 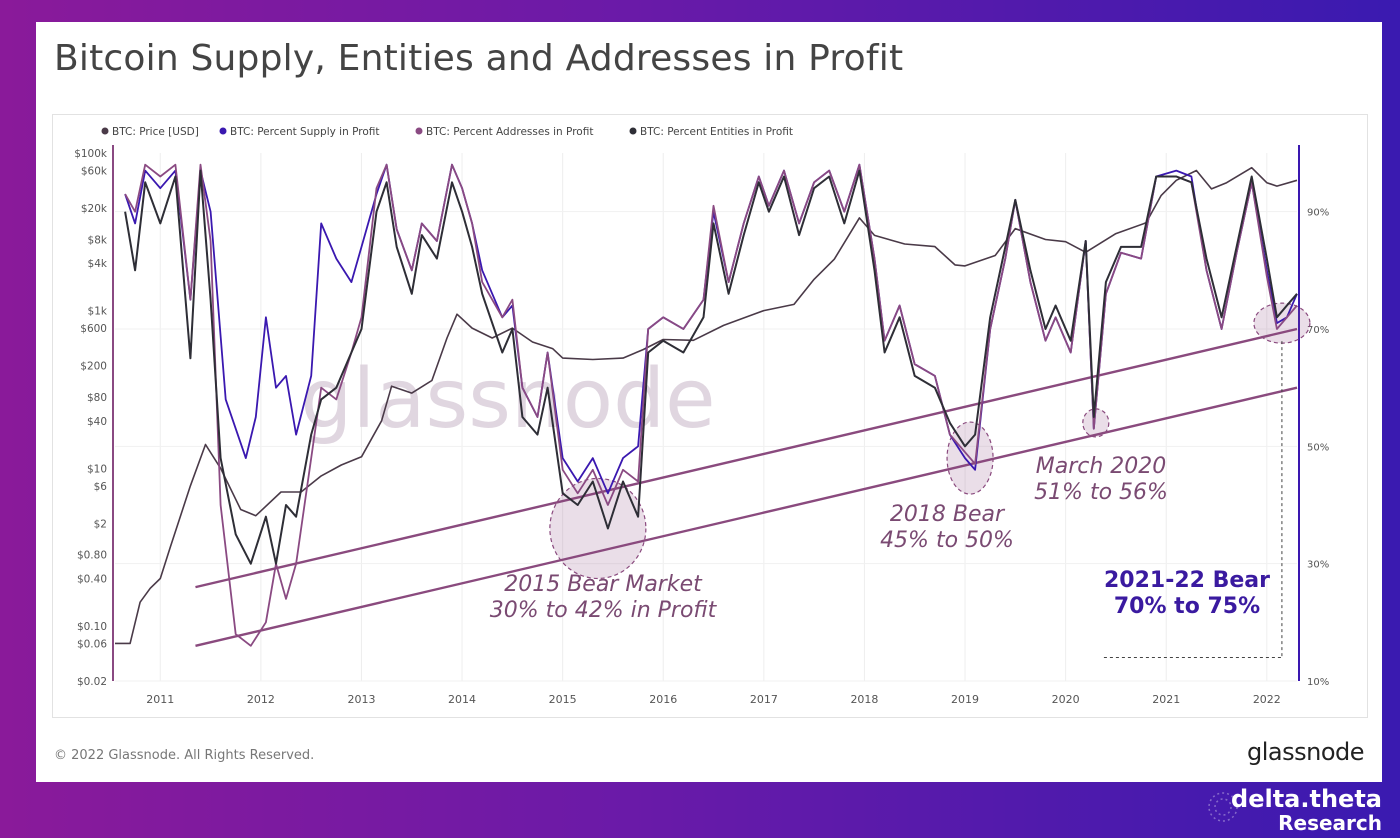 What do you see at coordinates (948, 514) in the screenshot?
I see `annotation-line1: 2018 Bear` at bounding box center [948, 514].